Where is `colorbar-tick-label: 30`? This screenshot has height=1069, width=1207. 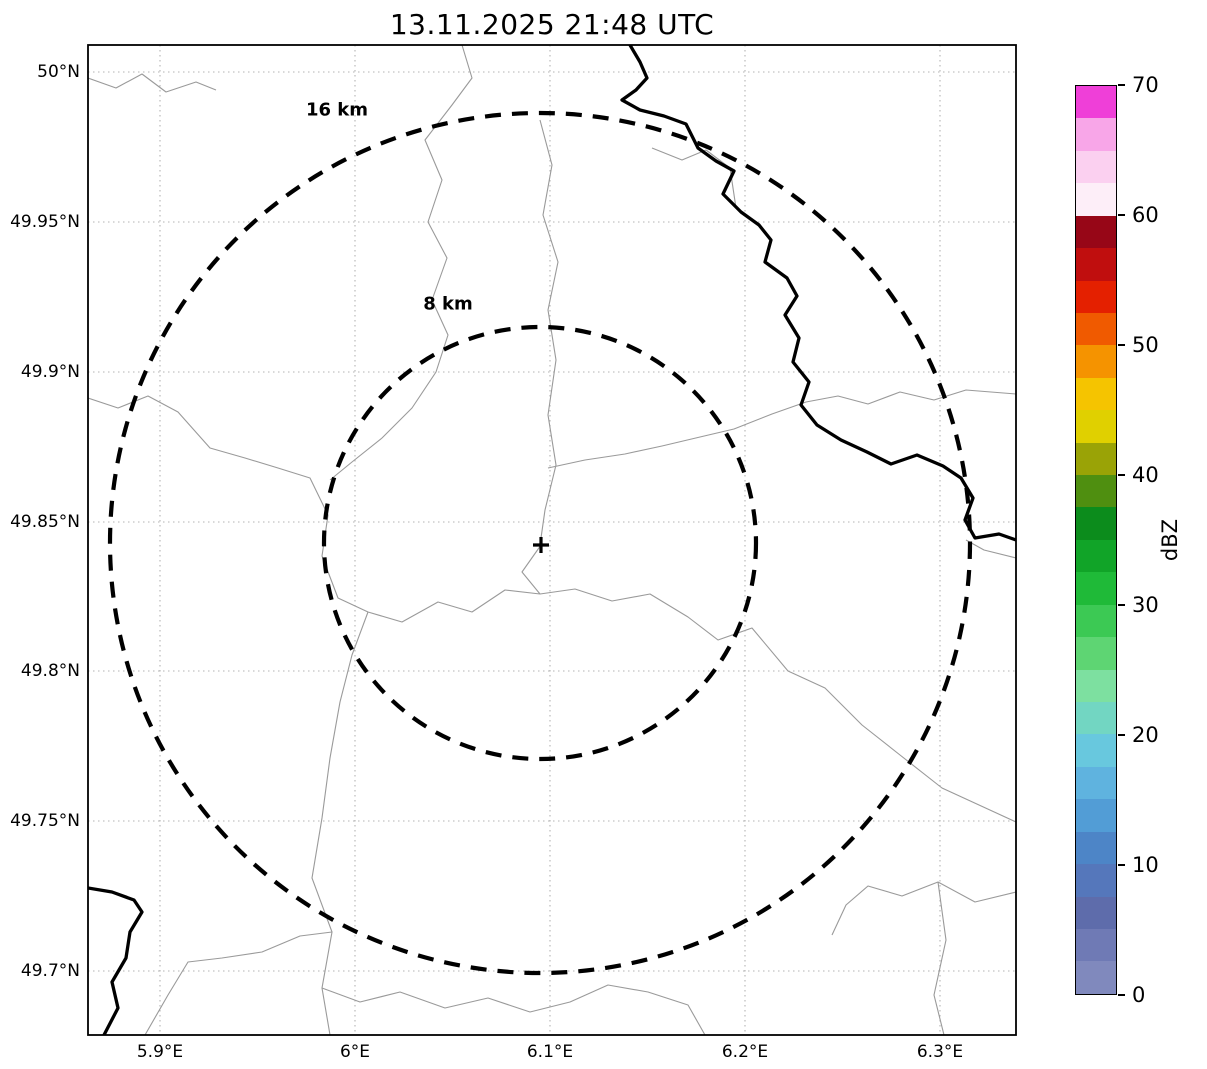 colorbar-tick-label: 30 is located at coordinates (1145, 605).